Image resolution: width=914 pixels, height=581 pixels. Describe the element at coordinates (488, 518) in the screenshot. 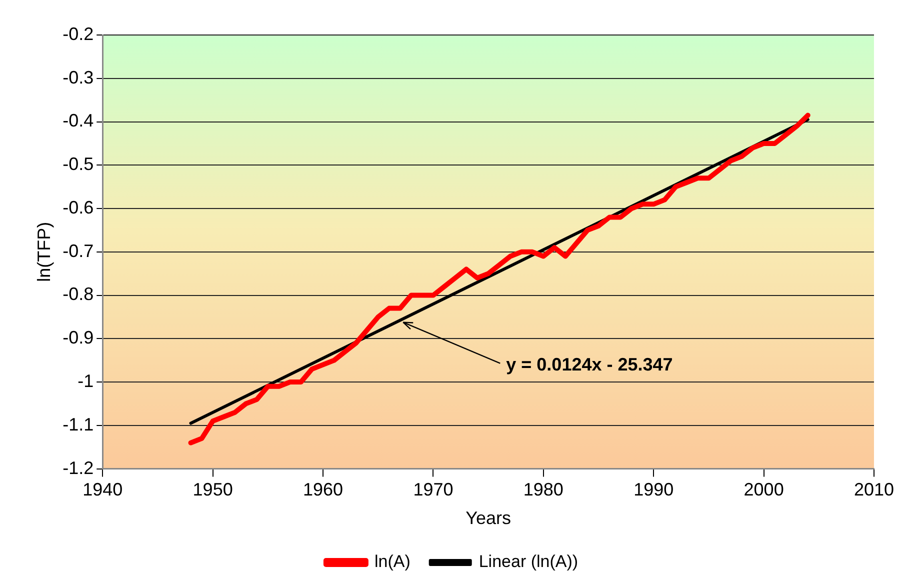

I see `x-axis-title: Years` at that location.